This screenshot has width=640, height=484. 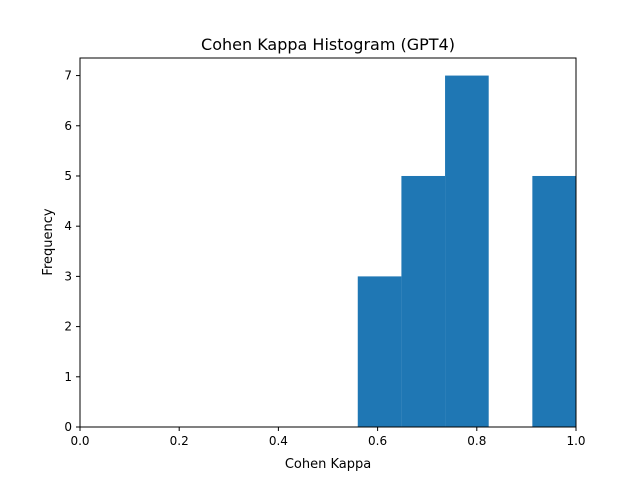 I want to click on y-axis-label: Frequency, so click(x=48, y=241).